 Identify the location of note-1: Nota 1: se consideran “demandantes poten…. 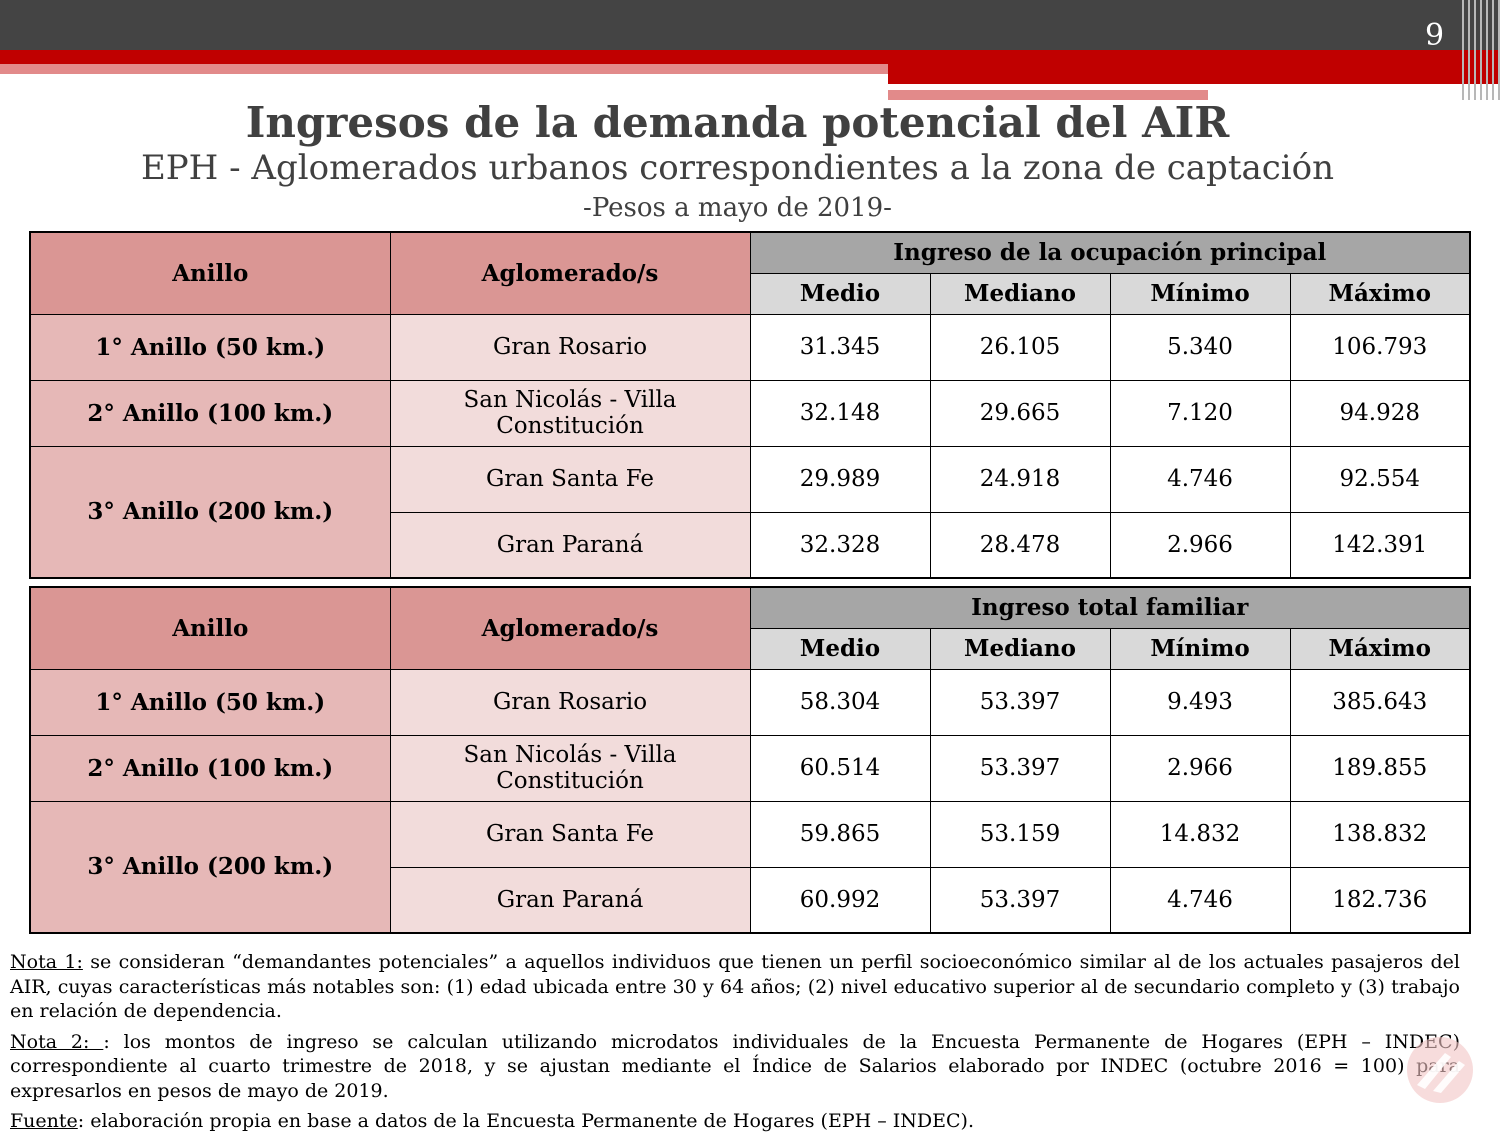
(735, 987).